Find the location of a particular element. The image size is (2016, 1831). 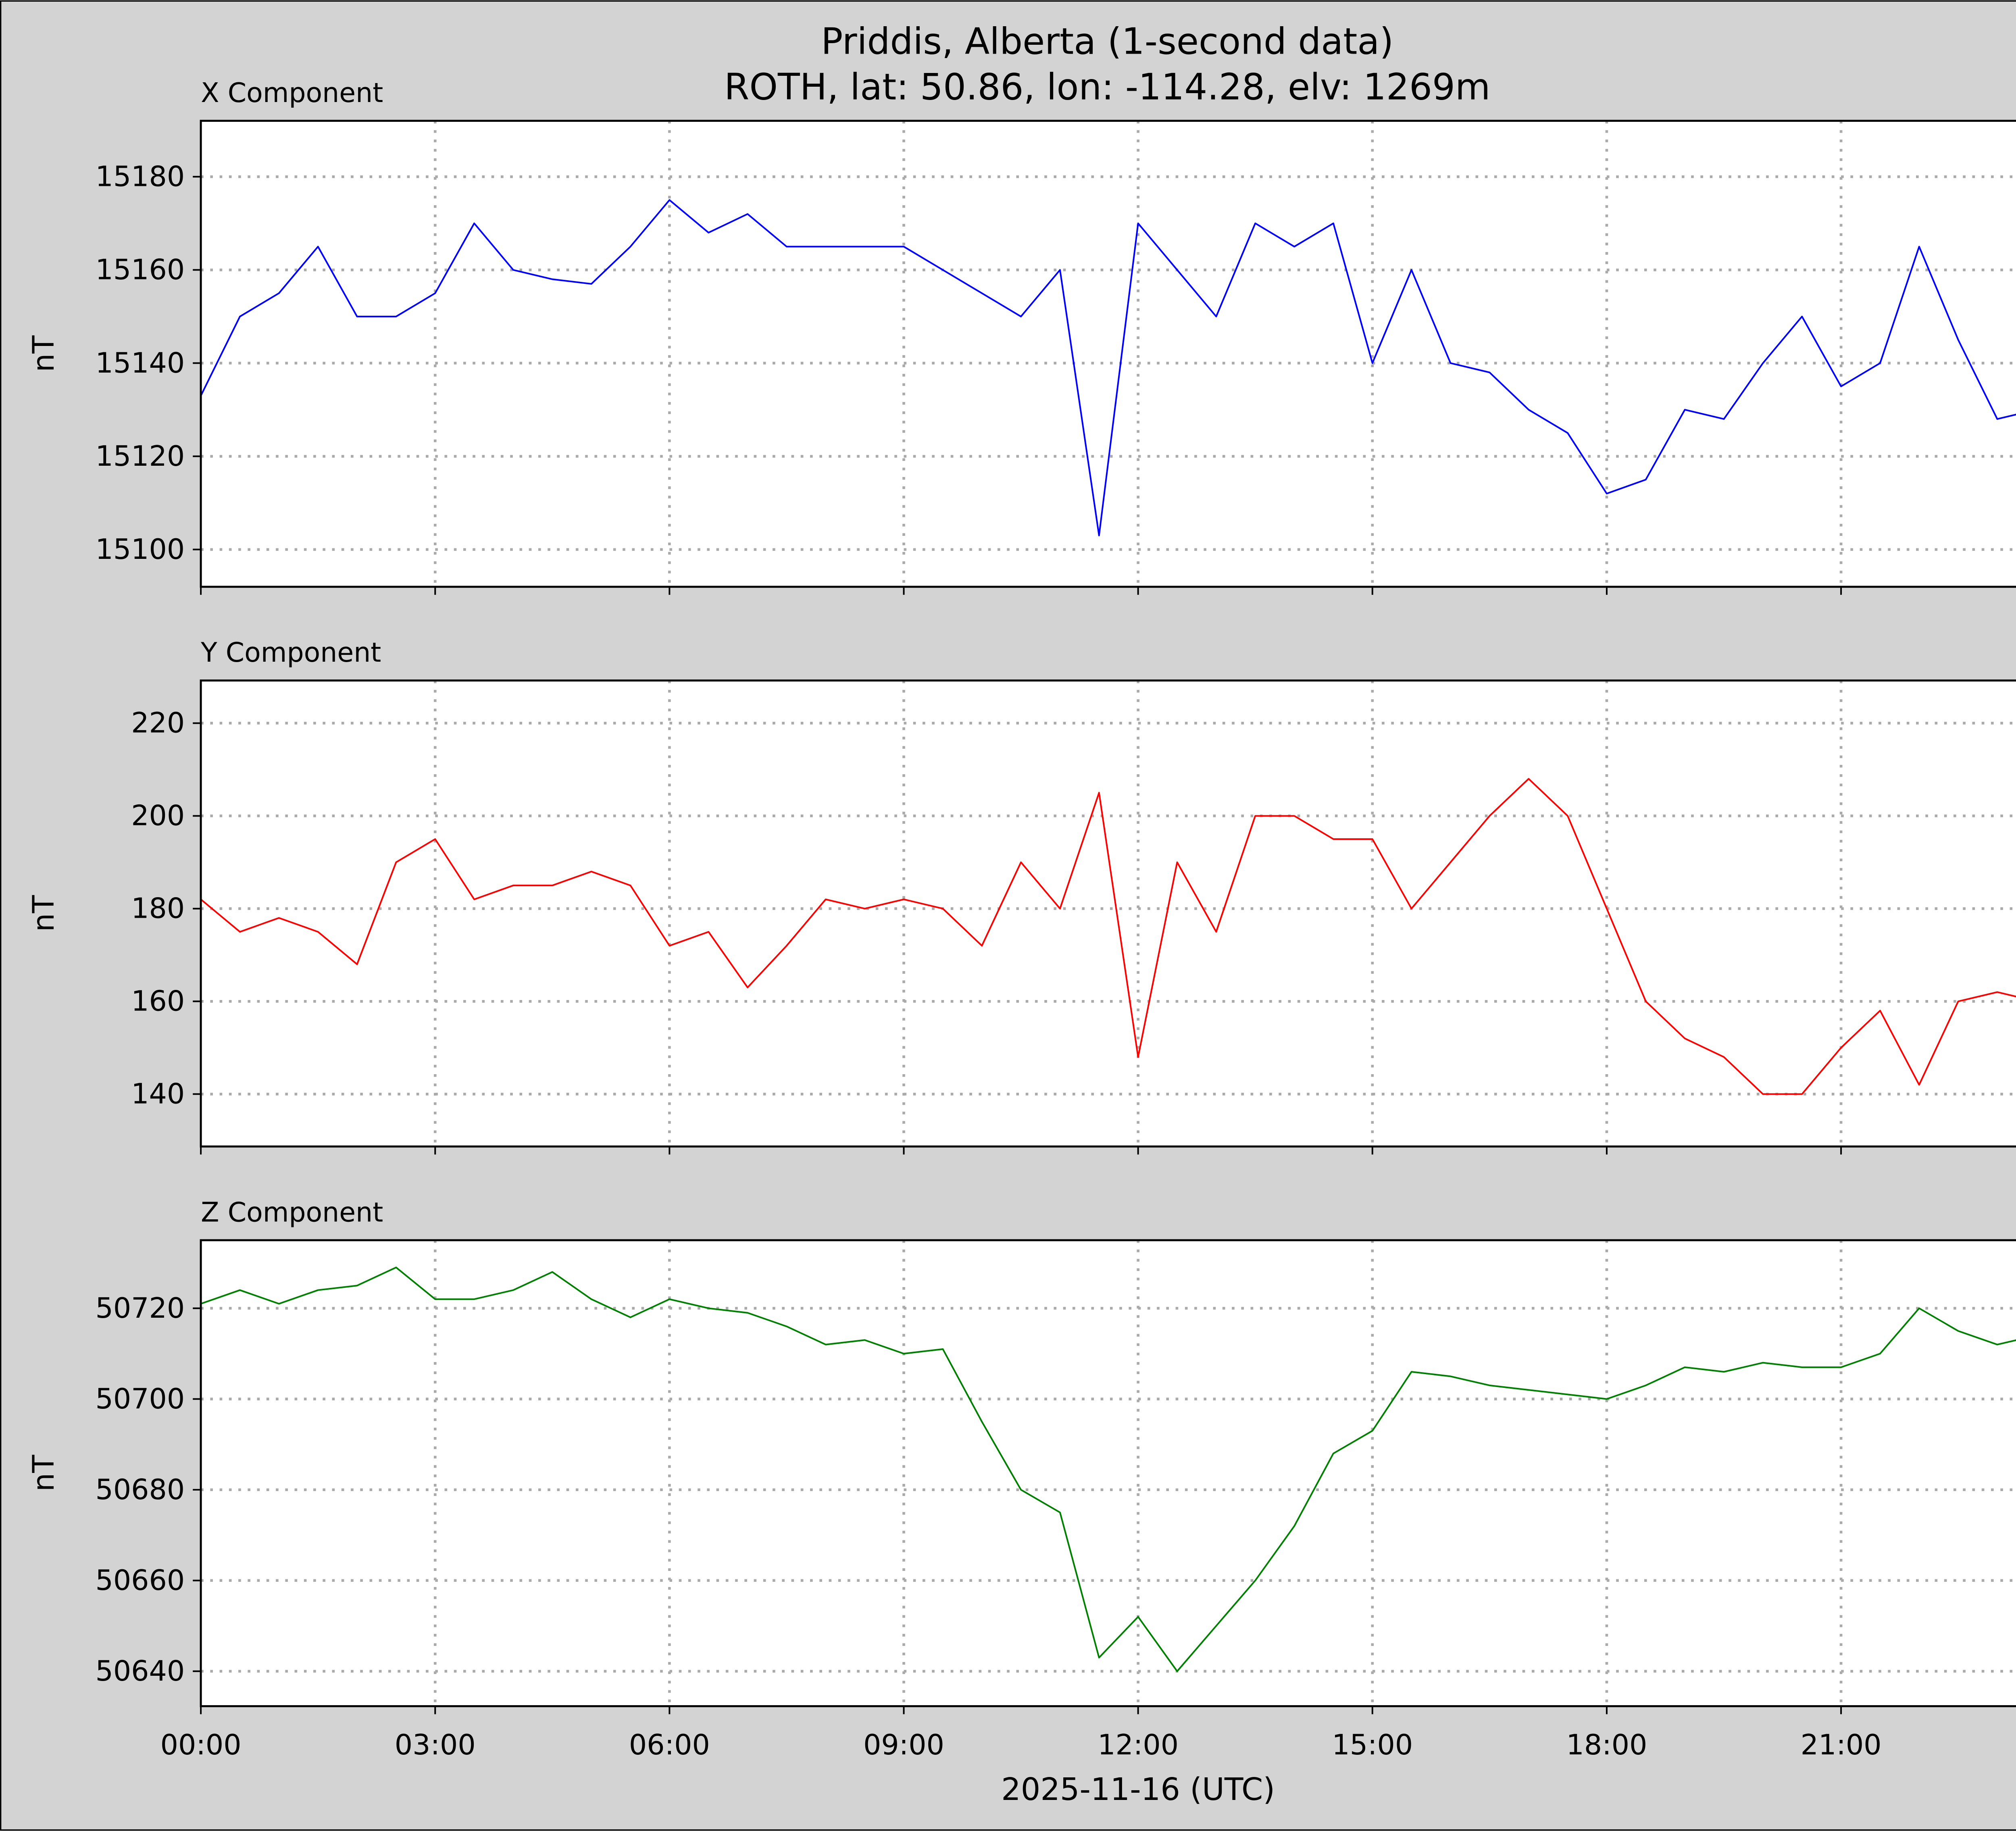

y-tick-label: 180 is located at coordinates (158, 908).